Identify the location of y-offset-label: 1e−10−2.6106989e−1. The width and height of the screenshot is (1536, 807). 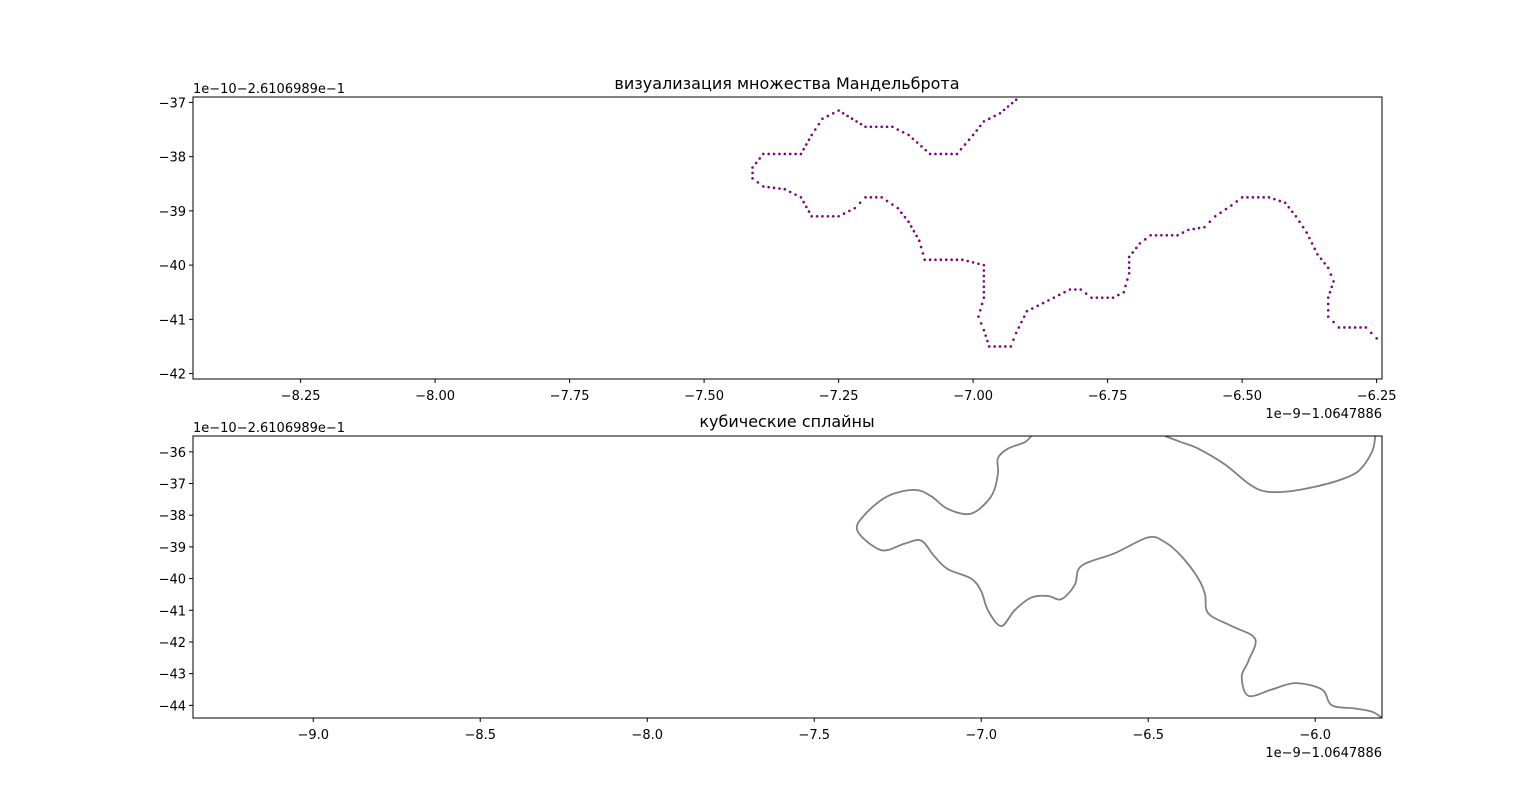
(269, 428).